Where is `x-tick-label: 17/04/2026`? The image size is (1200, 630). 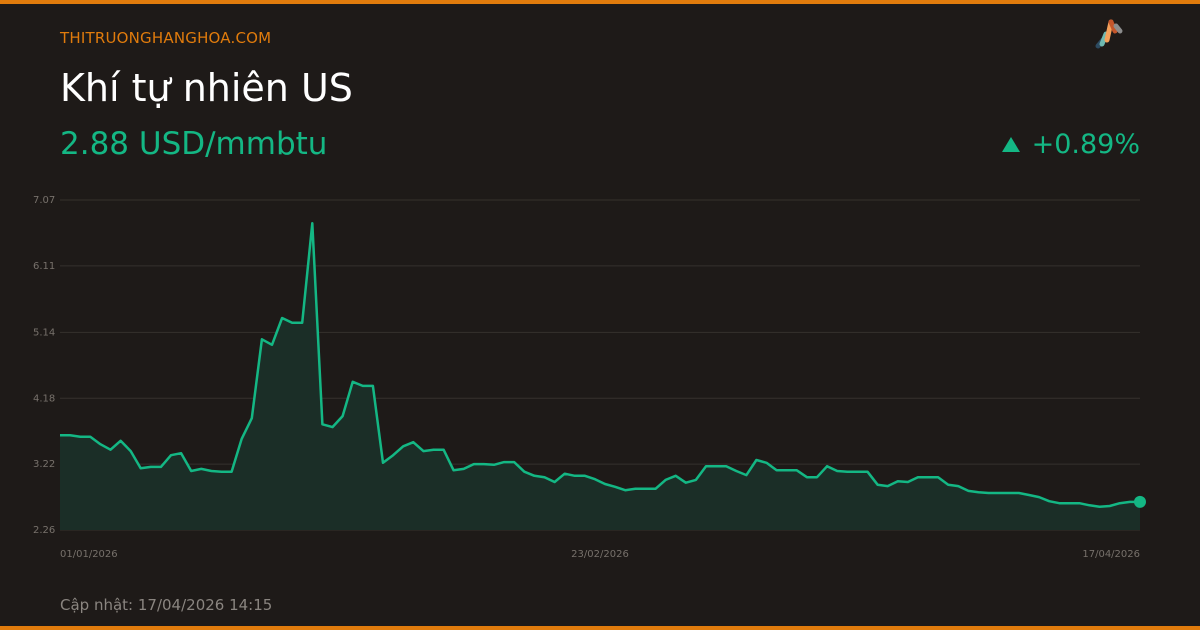 x-tick-label: 17/04/2026 is located at coordinates (1111, 554).